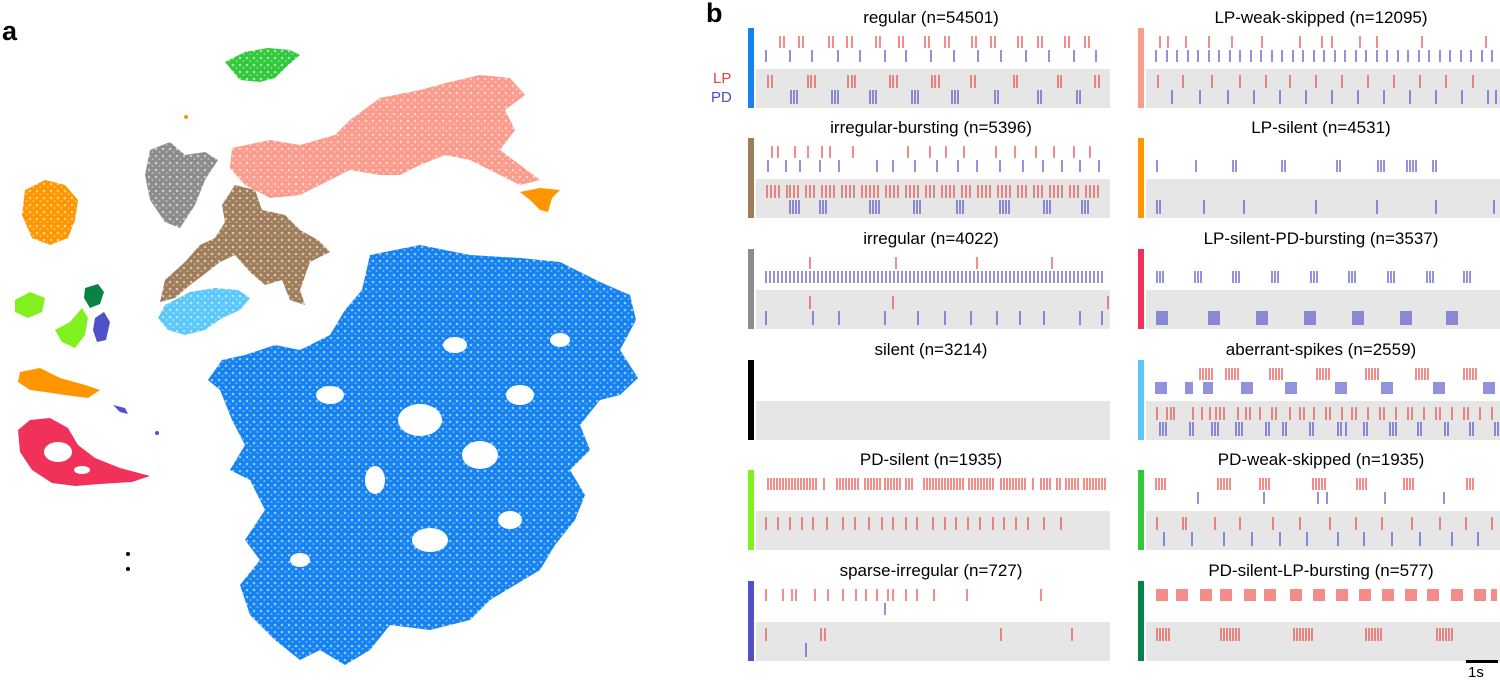 Image resolution: width=1500 pixels, height=683 pixels. What do you see at coordinates (714, 14) in the screenshot?
I see `panel-b-label: b` at bounding box center [714, 14].